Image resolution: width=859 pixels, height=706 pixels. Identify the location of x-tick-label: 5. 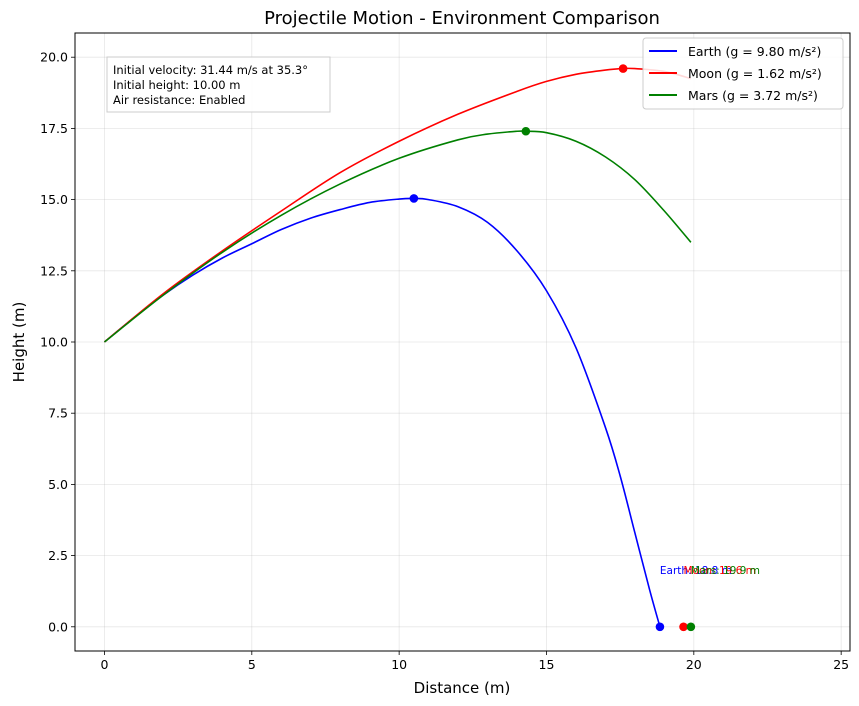
(252, 664).